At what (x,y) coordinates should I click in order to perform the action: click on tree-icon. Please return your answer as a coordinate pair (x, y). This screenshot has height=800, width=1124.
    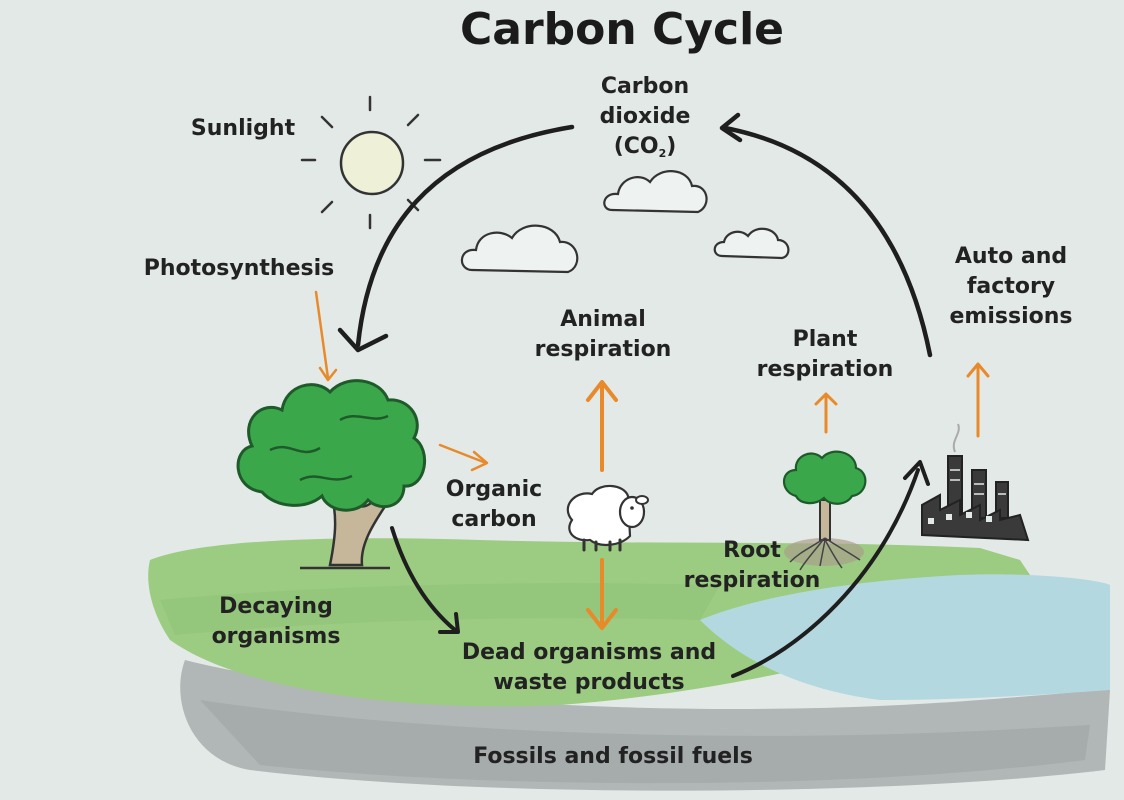
    Looking at the image, I should click on (331, 474).